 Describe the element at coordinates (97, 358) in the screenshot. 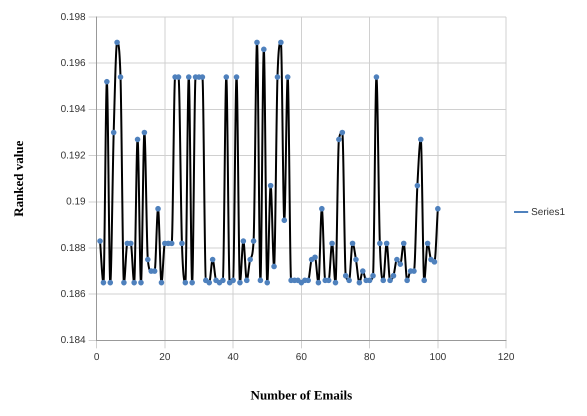

I see `x-tick-label: 0` at that location.